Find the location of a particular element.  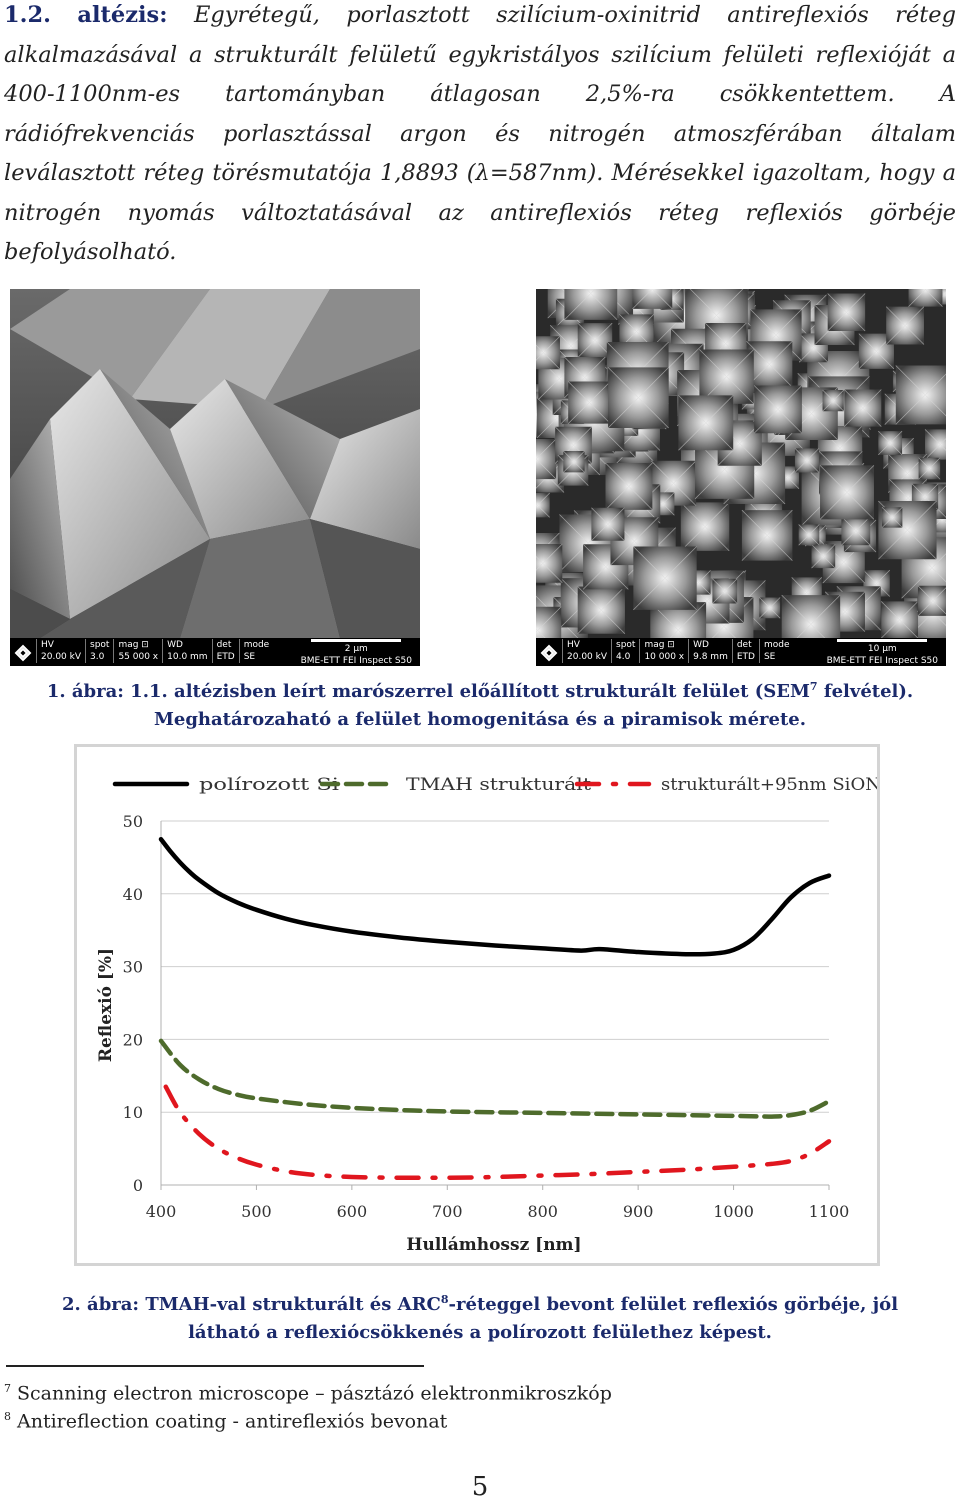

sem-scalebar-left: 2 μm BME-ETT FEI Inspect S50 is located at coordinates (356, 652).